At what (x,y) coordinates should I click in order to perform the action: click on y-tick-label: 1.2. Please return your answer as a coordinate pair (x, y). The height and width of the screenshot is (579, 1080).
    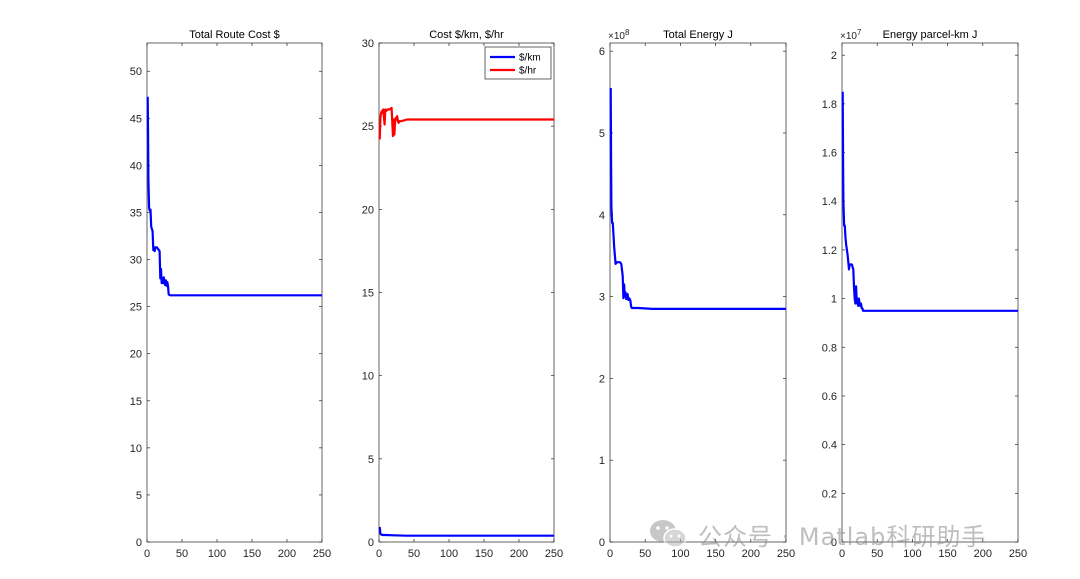
    Looking at the image, I should click on (829, 251).